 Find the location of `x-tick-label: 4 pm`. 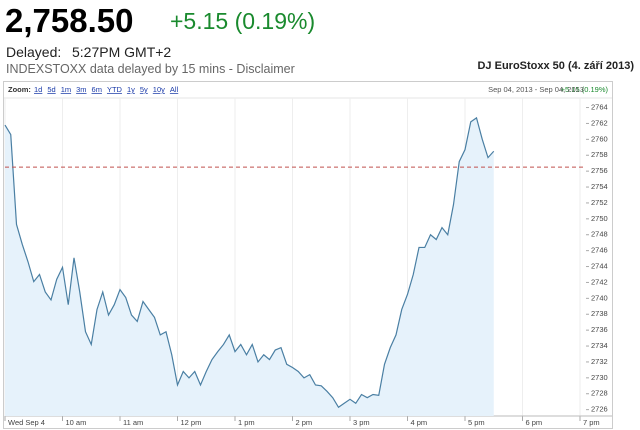

x-tick-label: 4 pm is located at coordinates (419, 422).